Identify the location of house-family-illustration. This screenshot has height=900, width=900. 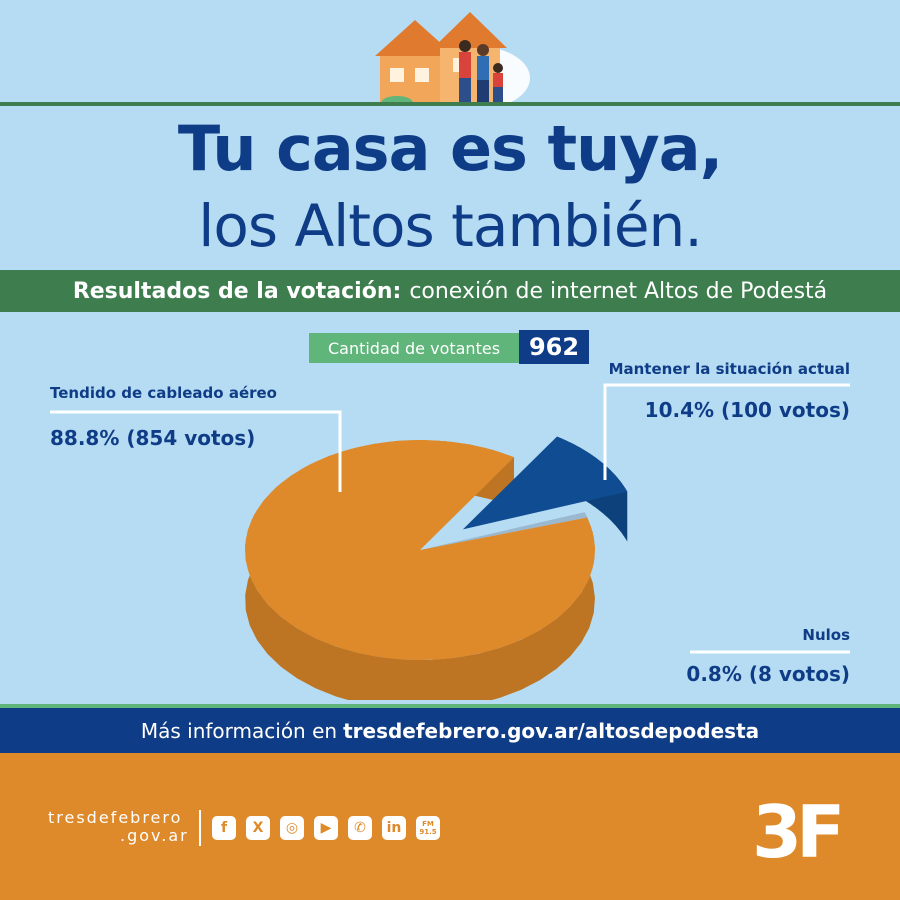
(452, 59).